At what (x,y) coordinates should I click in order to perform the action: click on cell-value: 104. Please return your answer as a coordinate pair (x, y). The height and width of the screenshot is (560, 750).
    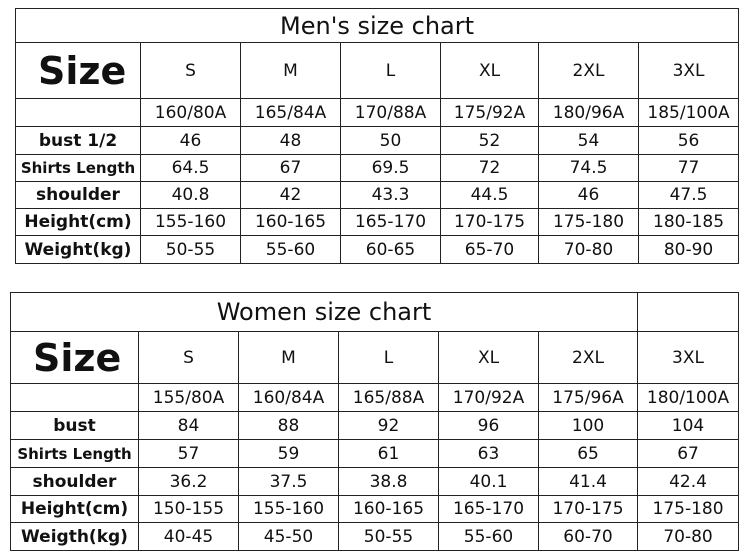
    Looking at the image, I should click on (688, 425).